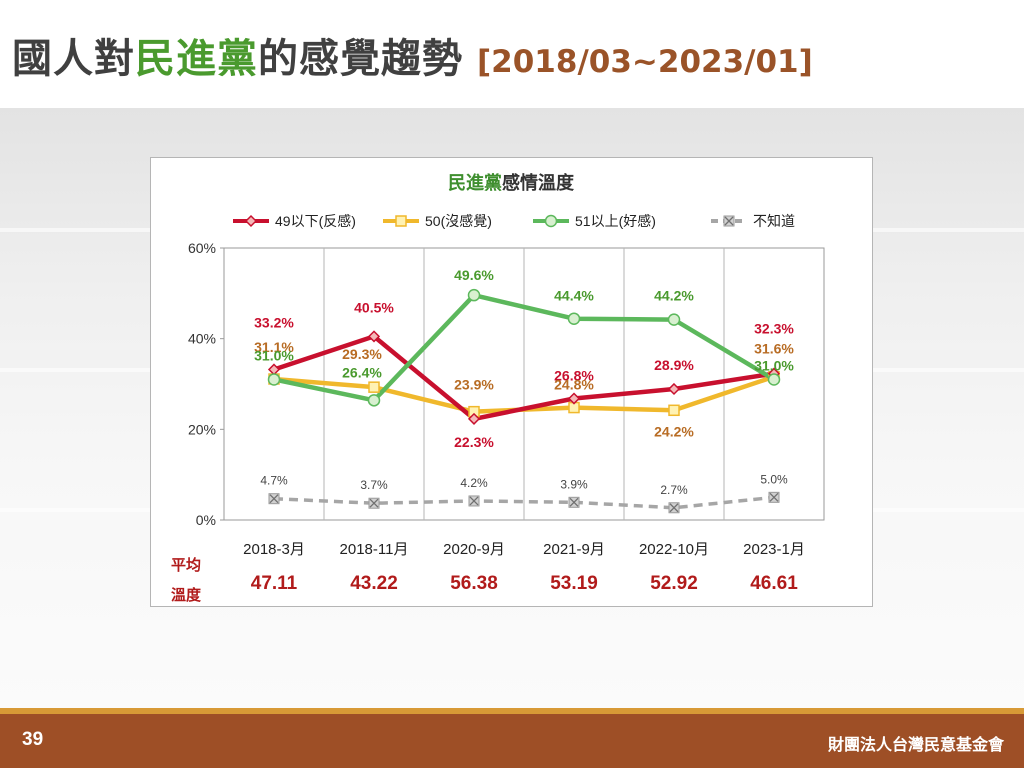 The width and height of the screenshot is (1024, 768). What do you see at coordinates (274, 355) in the screenshot?
I see `data-label-2-0: 31.0%` at bounding box center [274, 355].